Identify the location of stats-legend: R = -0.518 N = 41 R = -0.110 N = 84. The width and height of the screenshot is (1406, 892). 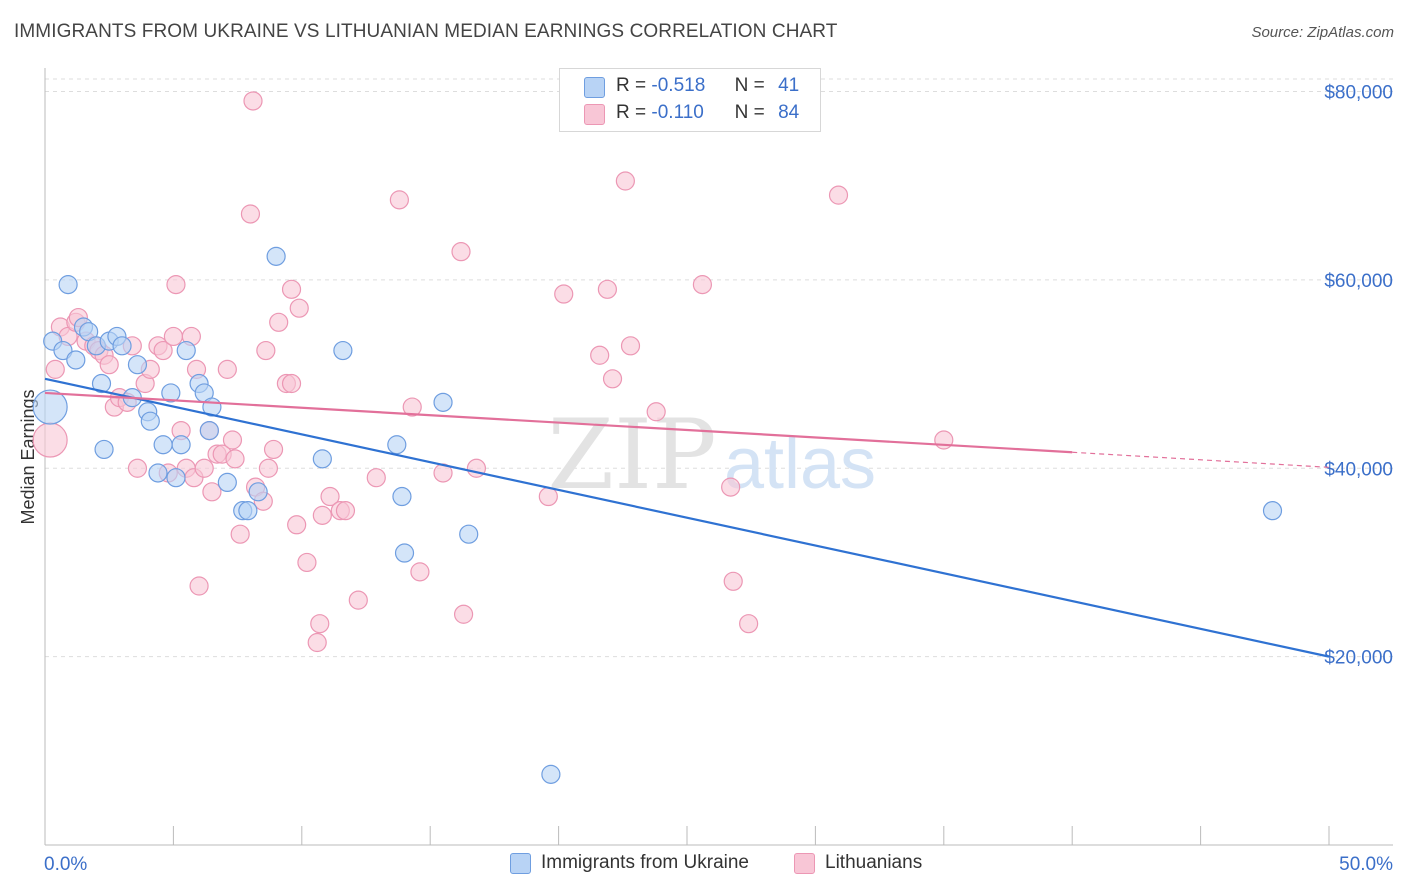
(690, 100).